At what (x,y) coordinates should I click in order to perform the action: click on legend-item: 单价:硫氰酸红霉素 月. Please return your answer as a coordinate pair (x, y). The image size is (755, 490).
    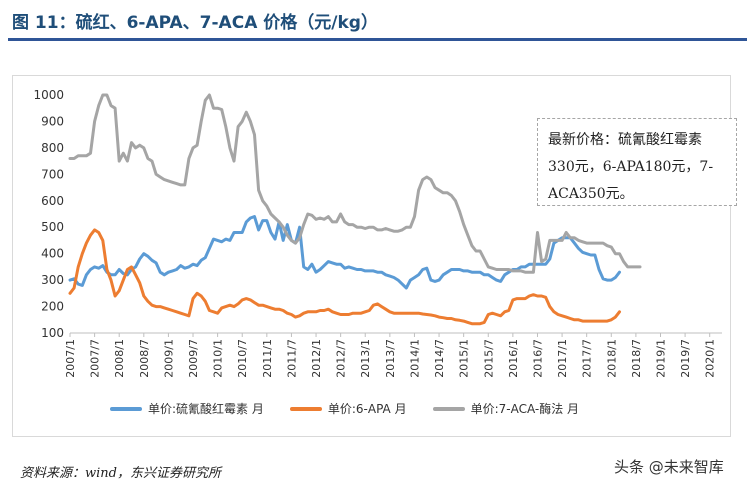
    Looking at the image, I should click on (187, 408).